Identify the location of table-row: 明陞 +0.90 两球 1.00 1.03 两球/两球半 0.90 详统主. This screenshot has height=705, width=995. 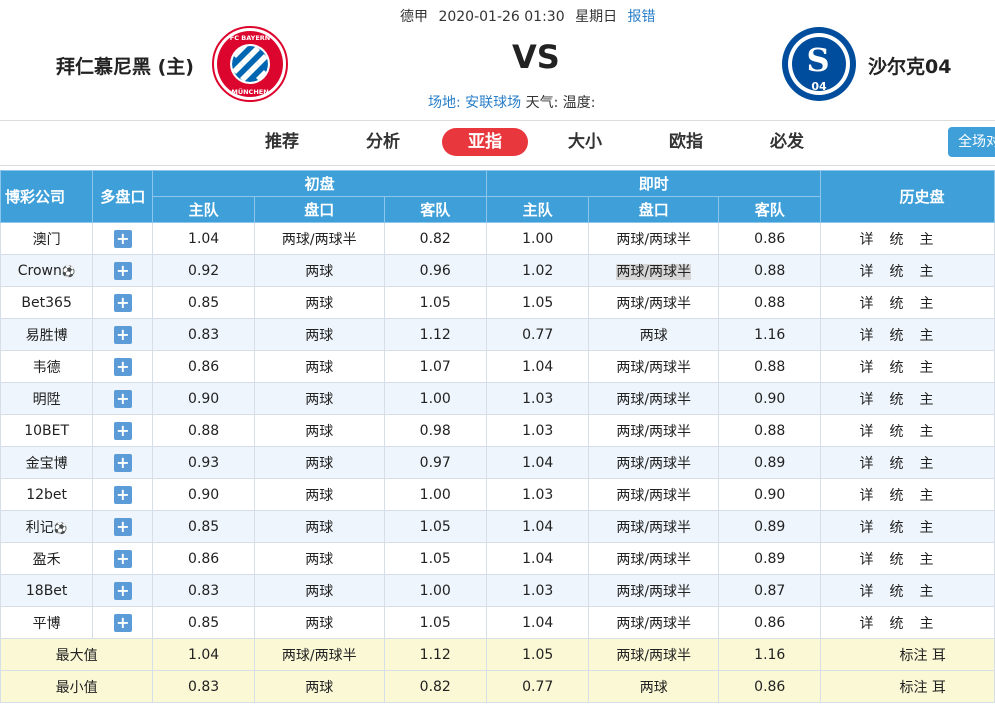
(497, 398).